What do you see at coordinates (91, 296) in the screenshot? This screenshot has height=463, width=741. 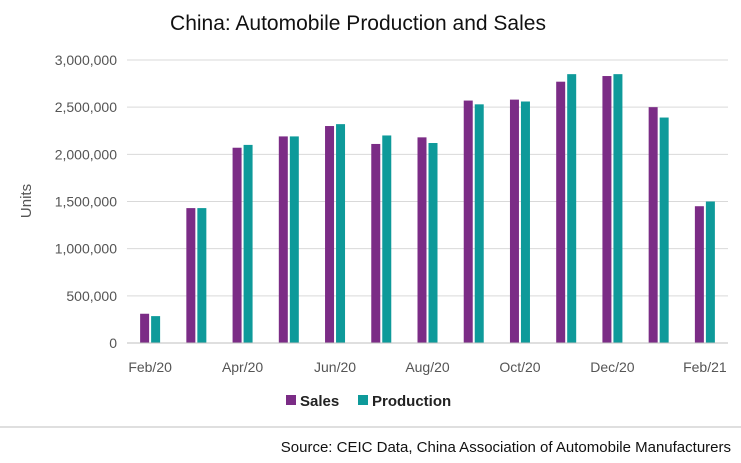 I see `y-tick-label: 500,000` at bounding box center [91, 296].